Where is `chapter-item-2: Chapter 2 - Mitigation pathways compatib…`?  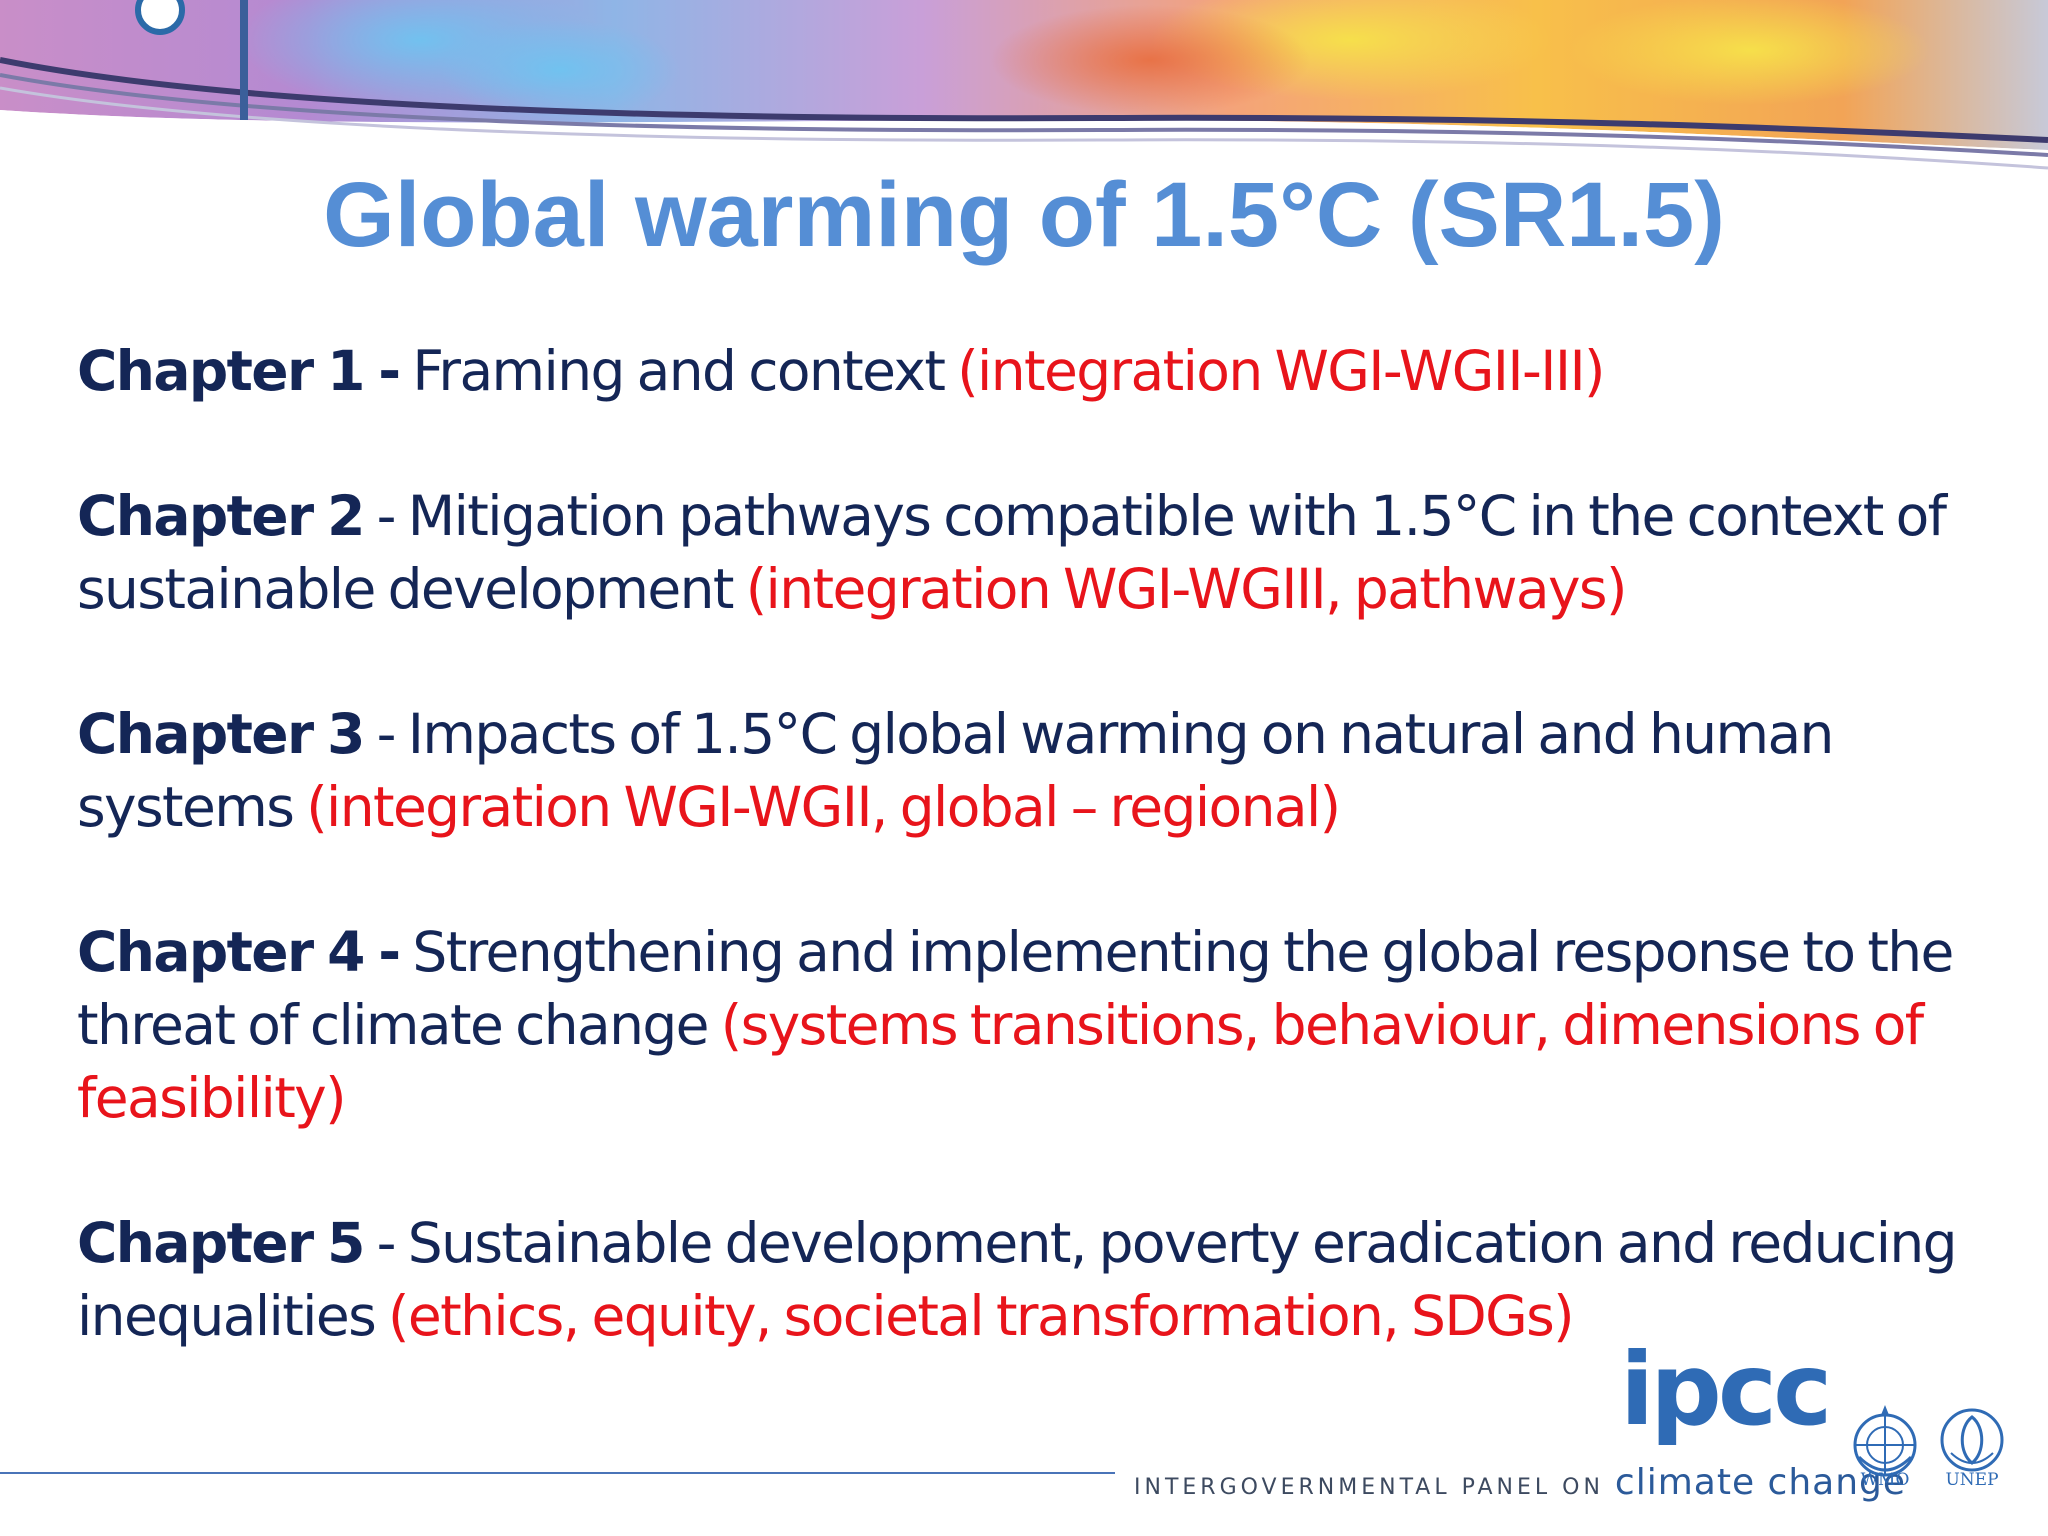
chapter-item-2: Chapter 2 - Mitigation pathways compatib… is located at coordinates (1052, 553).